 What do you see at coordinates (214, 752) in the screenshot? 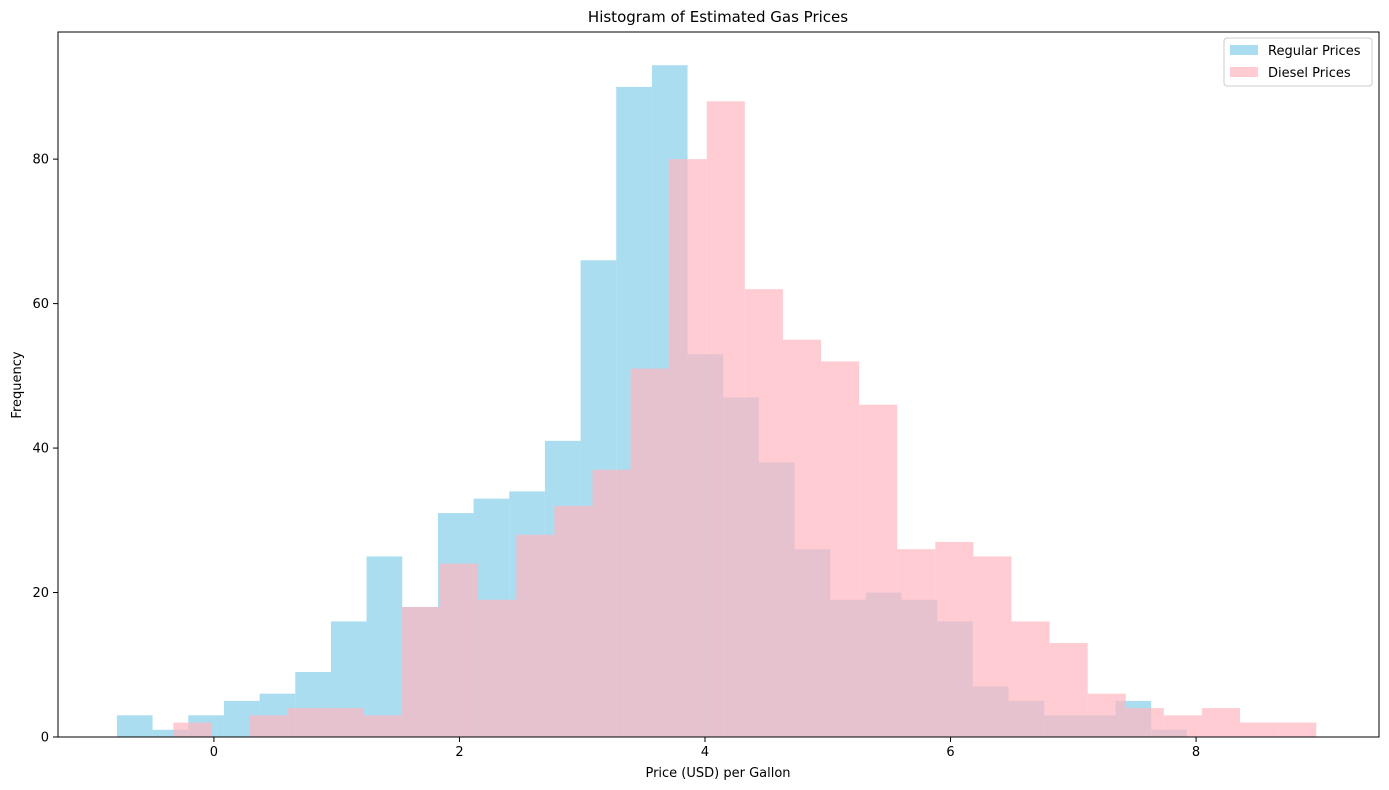
I see `x-tick-label: 0` at bounding box center [214, 752].